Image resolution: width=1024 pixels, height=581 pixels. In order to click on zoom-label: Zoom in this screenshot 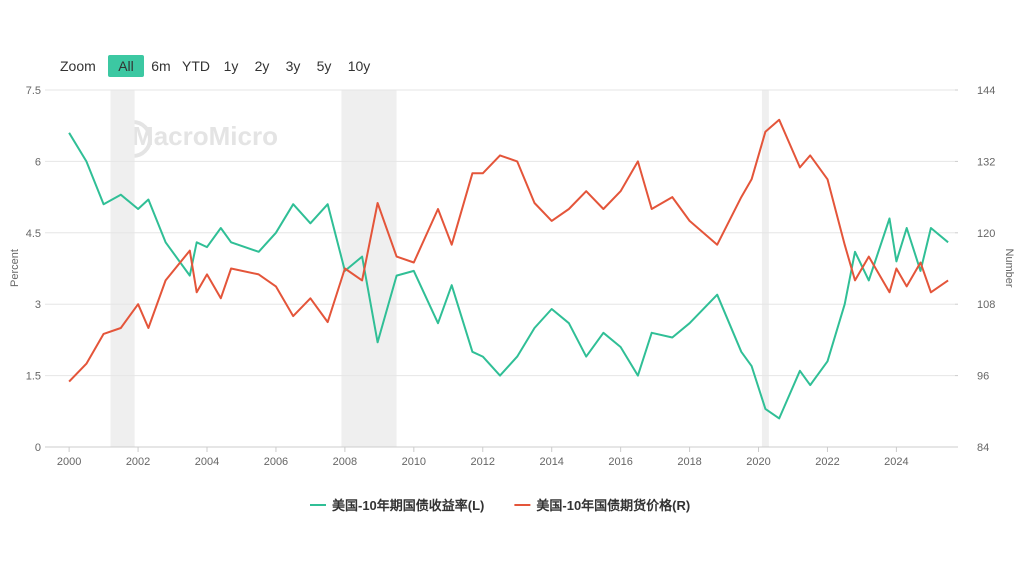, I will do `click(78, 66)`.